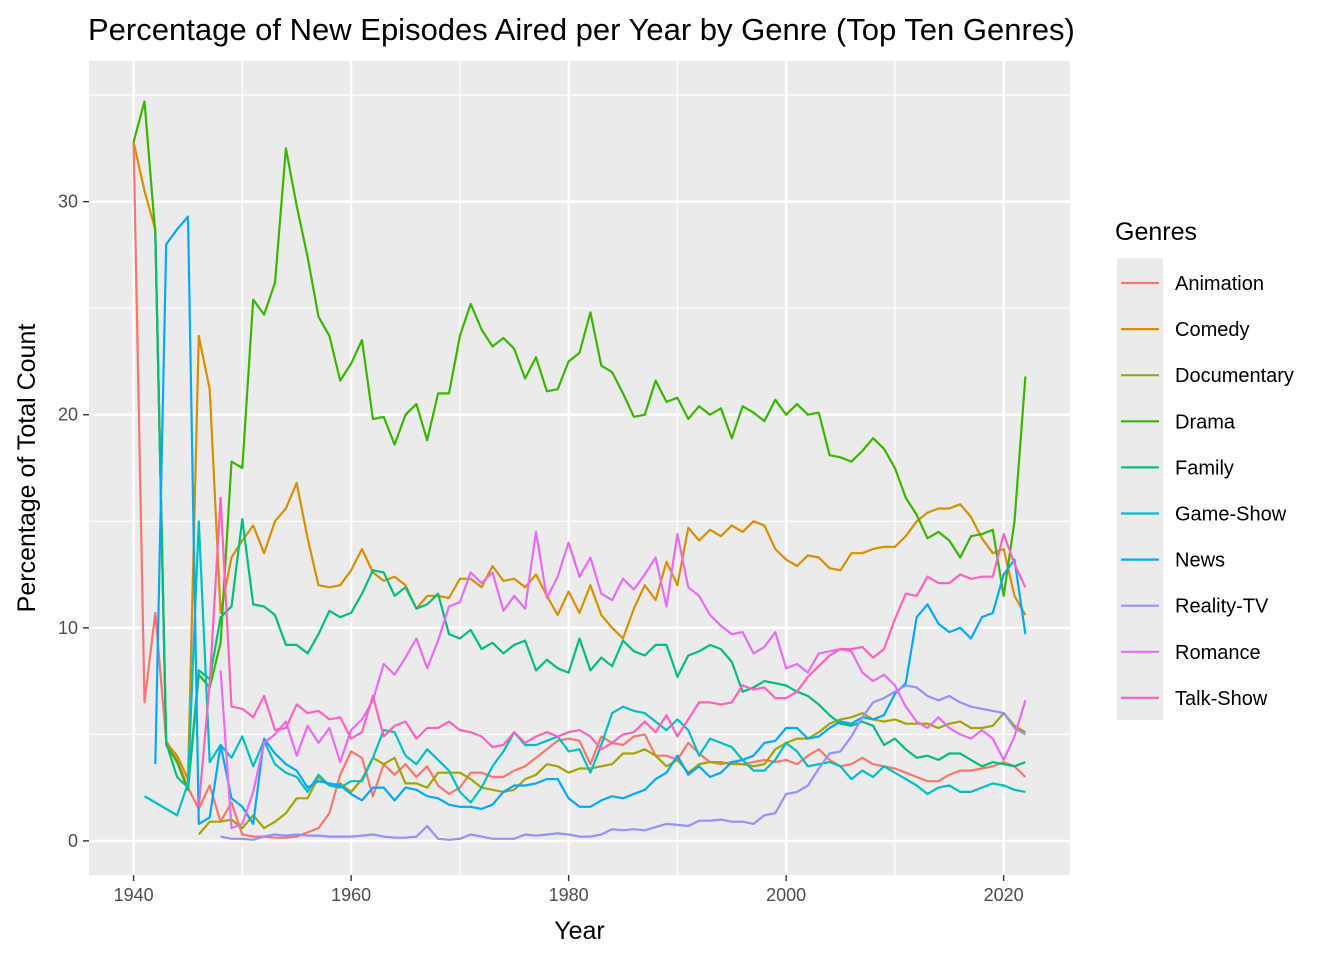  What do you see at coordinates (786, 895) in the screenshot?
I see `x-tick-label: 2000` at bounding box center [786, 895].